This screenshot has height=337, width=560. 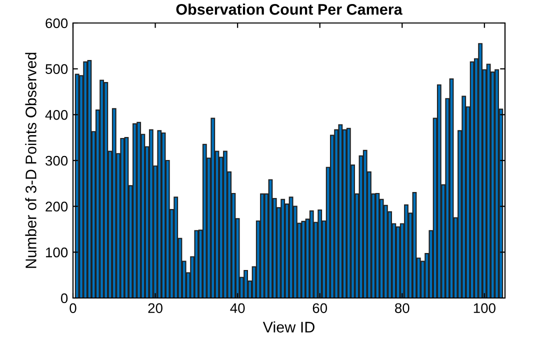 I want to click on chart-title: Observation Count Per Camera, so click(x=289, y=9).